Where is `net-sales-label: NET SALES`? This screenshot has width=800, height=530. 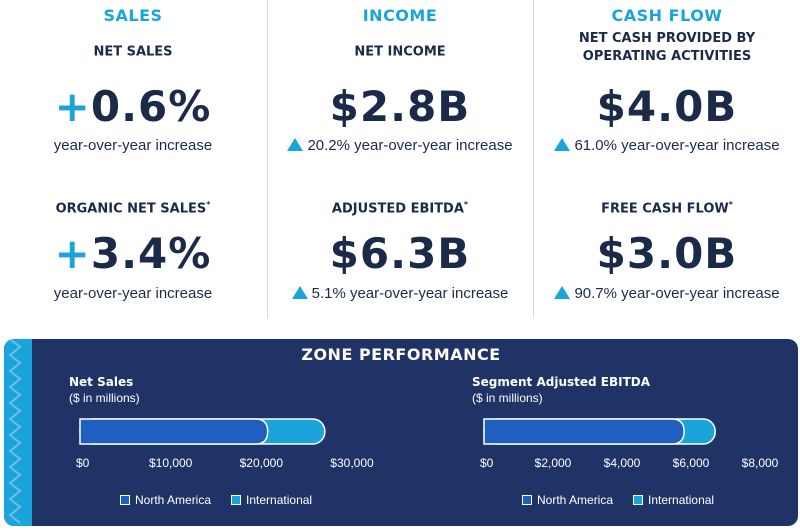
net-sales-label: NET SALES is located at coordinates (133, 52).